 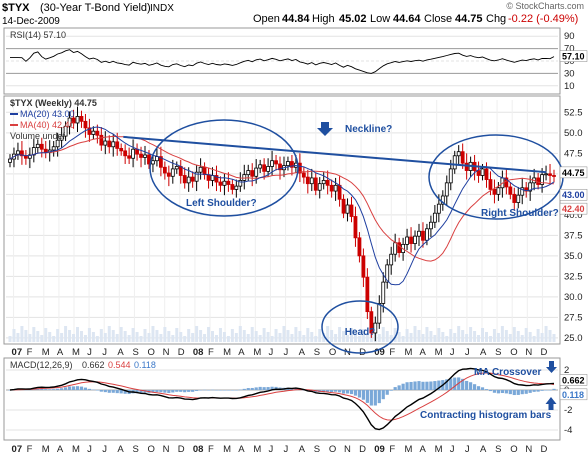 I want to click on price-title: $TYX (Weekly) 44.75, so click(x=53, y=103).